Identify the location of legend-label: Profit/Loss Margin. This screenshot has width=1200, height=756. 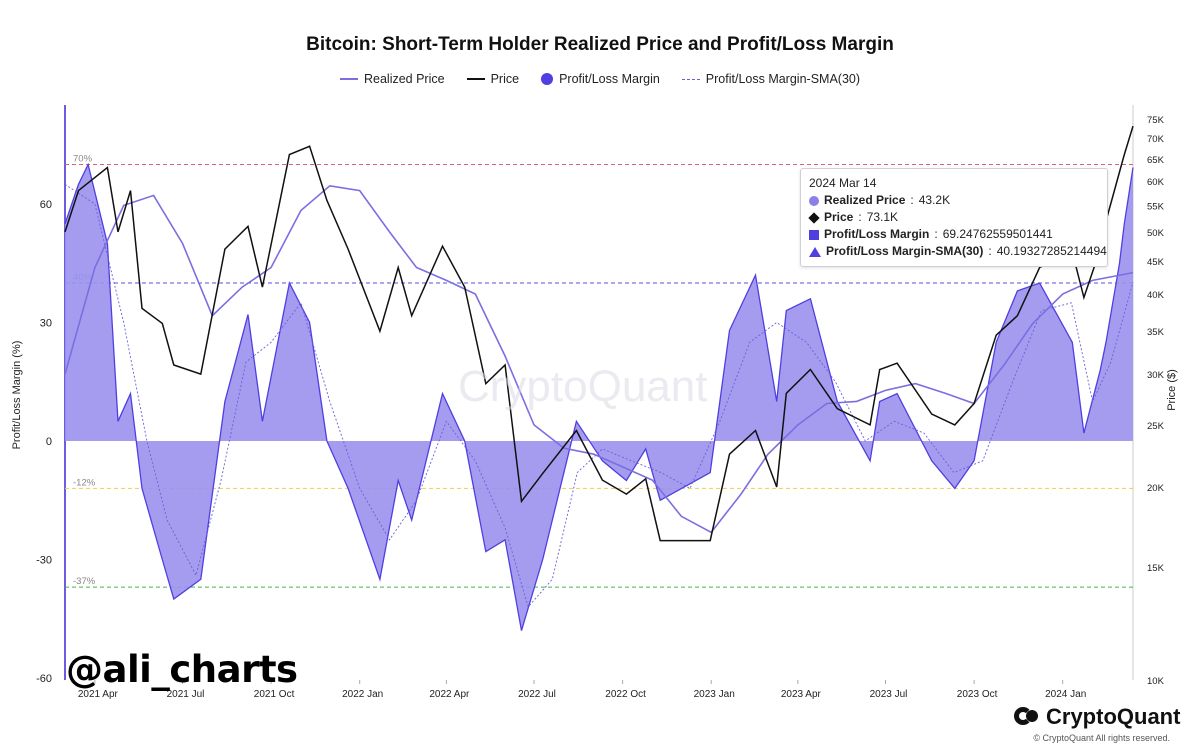
(609, 79).